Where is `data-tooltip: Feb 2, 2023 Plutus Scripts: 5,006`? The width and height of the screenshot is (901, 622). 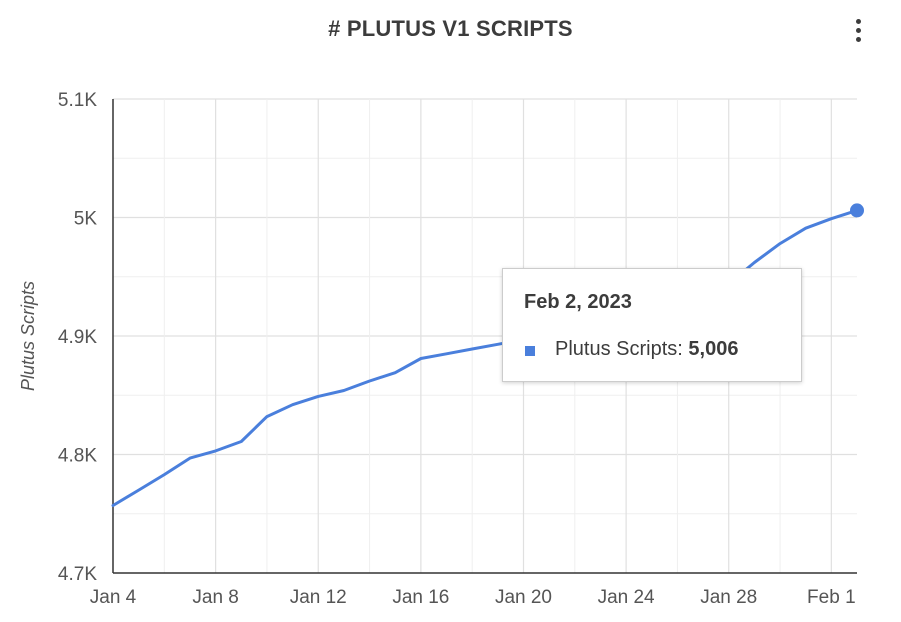
data-tooltip: Feb 2, 2023 Plutus Scripts: 5,006 is located at coordinates (652, 325).